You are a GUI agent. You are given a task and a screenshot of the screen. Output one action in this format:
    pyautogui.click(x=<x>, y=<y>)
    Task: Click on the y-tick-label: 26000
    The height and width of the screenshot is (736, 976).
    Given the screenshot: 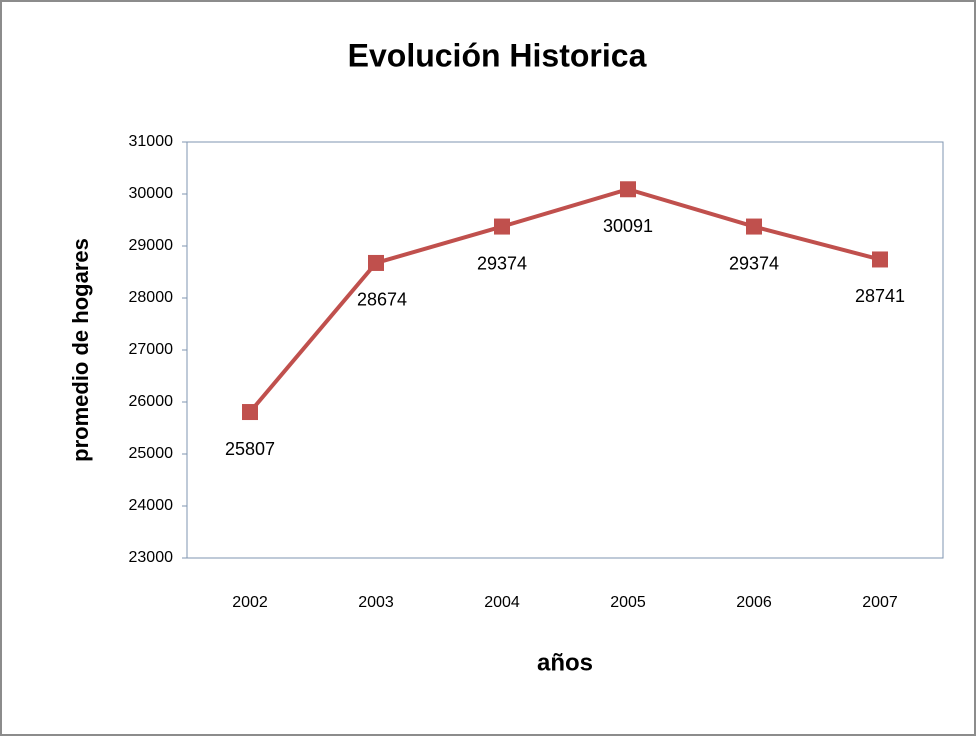 What is the action you would take?
    pyautogui.click(x=151, y=401)
    